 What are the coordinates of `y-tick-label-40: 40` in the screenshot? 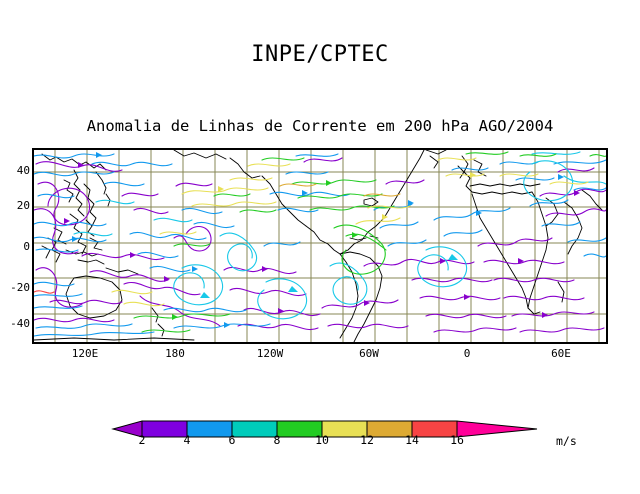 It's located at (23, 170).